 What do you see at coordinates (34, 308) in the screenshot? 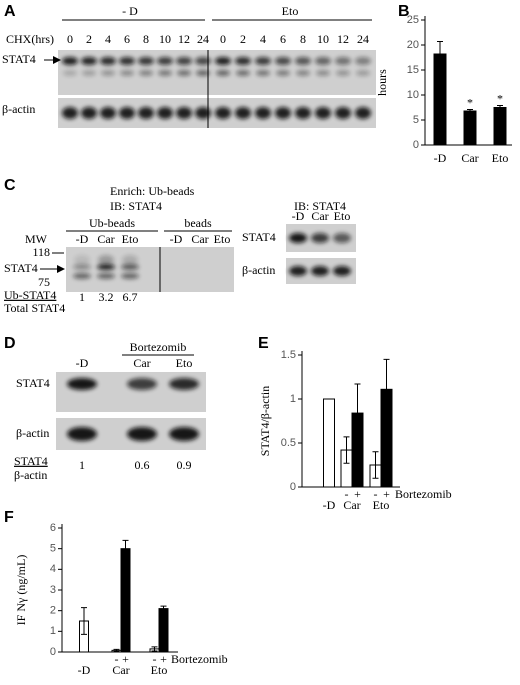
I see `ratio-label: Total STAT4` at bounding box center [34, 308].